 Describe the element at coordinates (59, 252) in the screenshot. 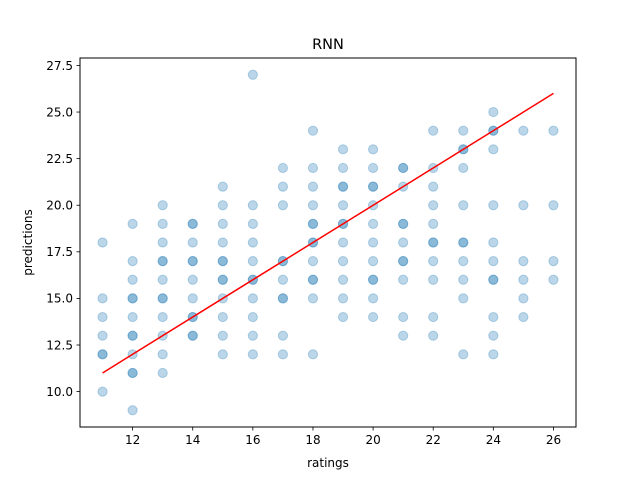

I see `y-tick-label: 17.5` at that location.